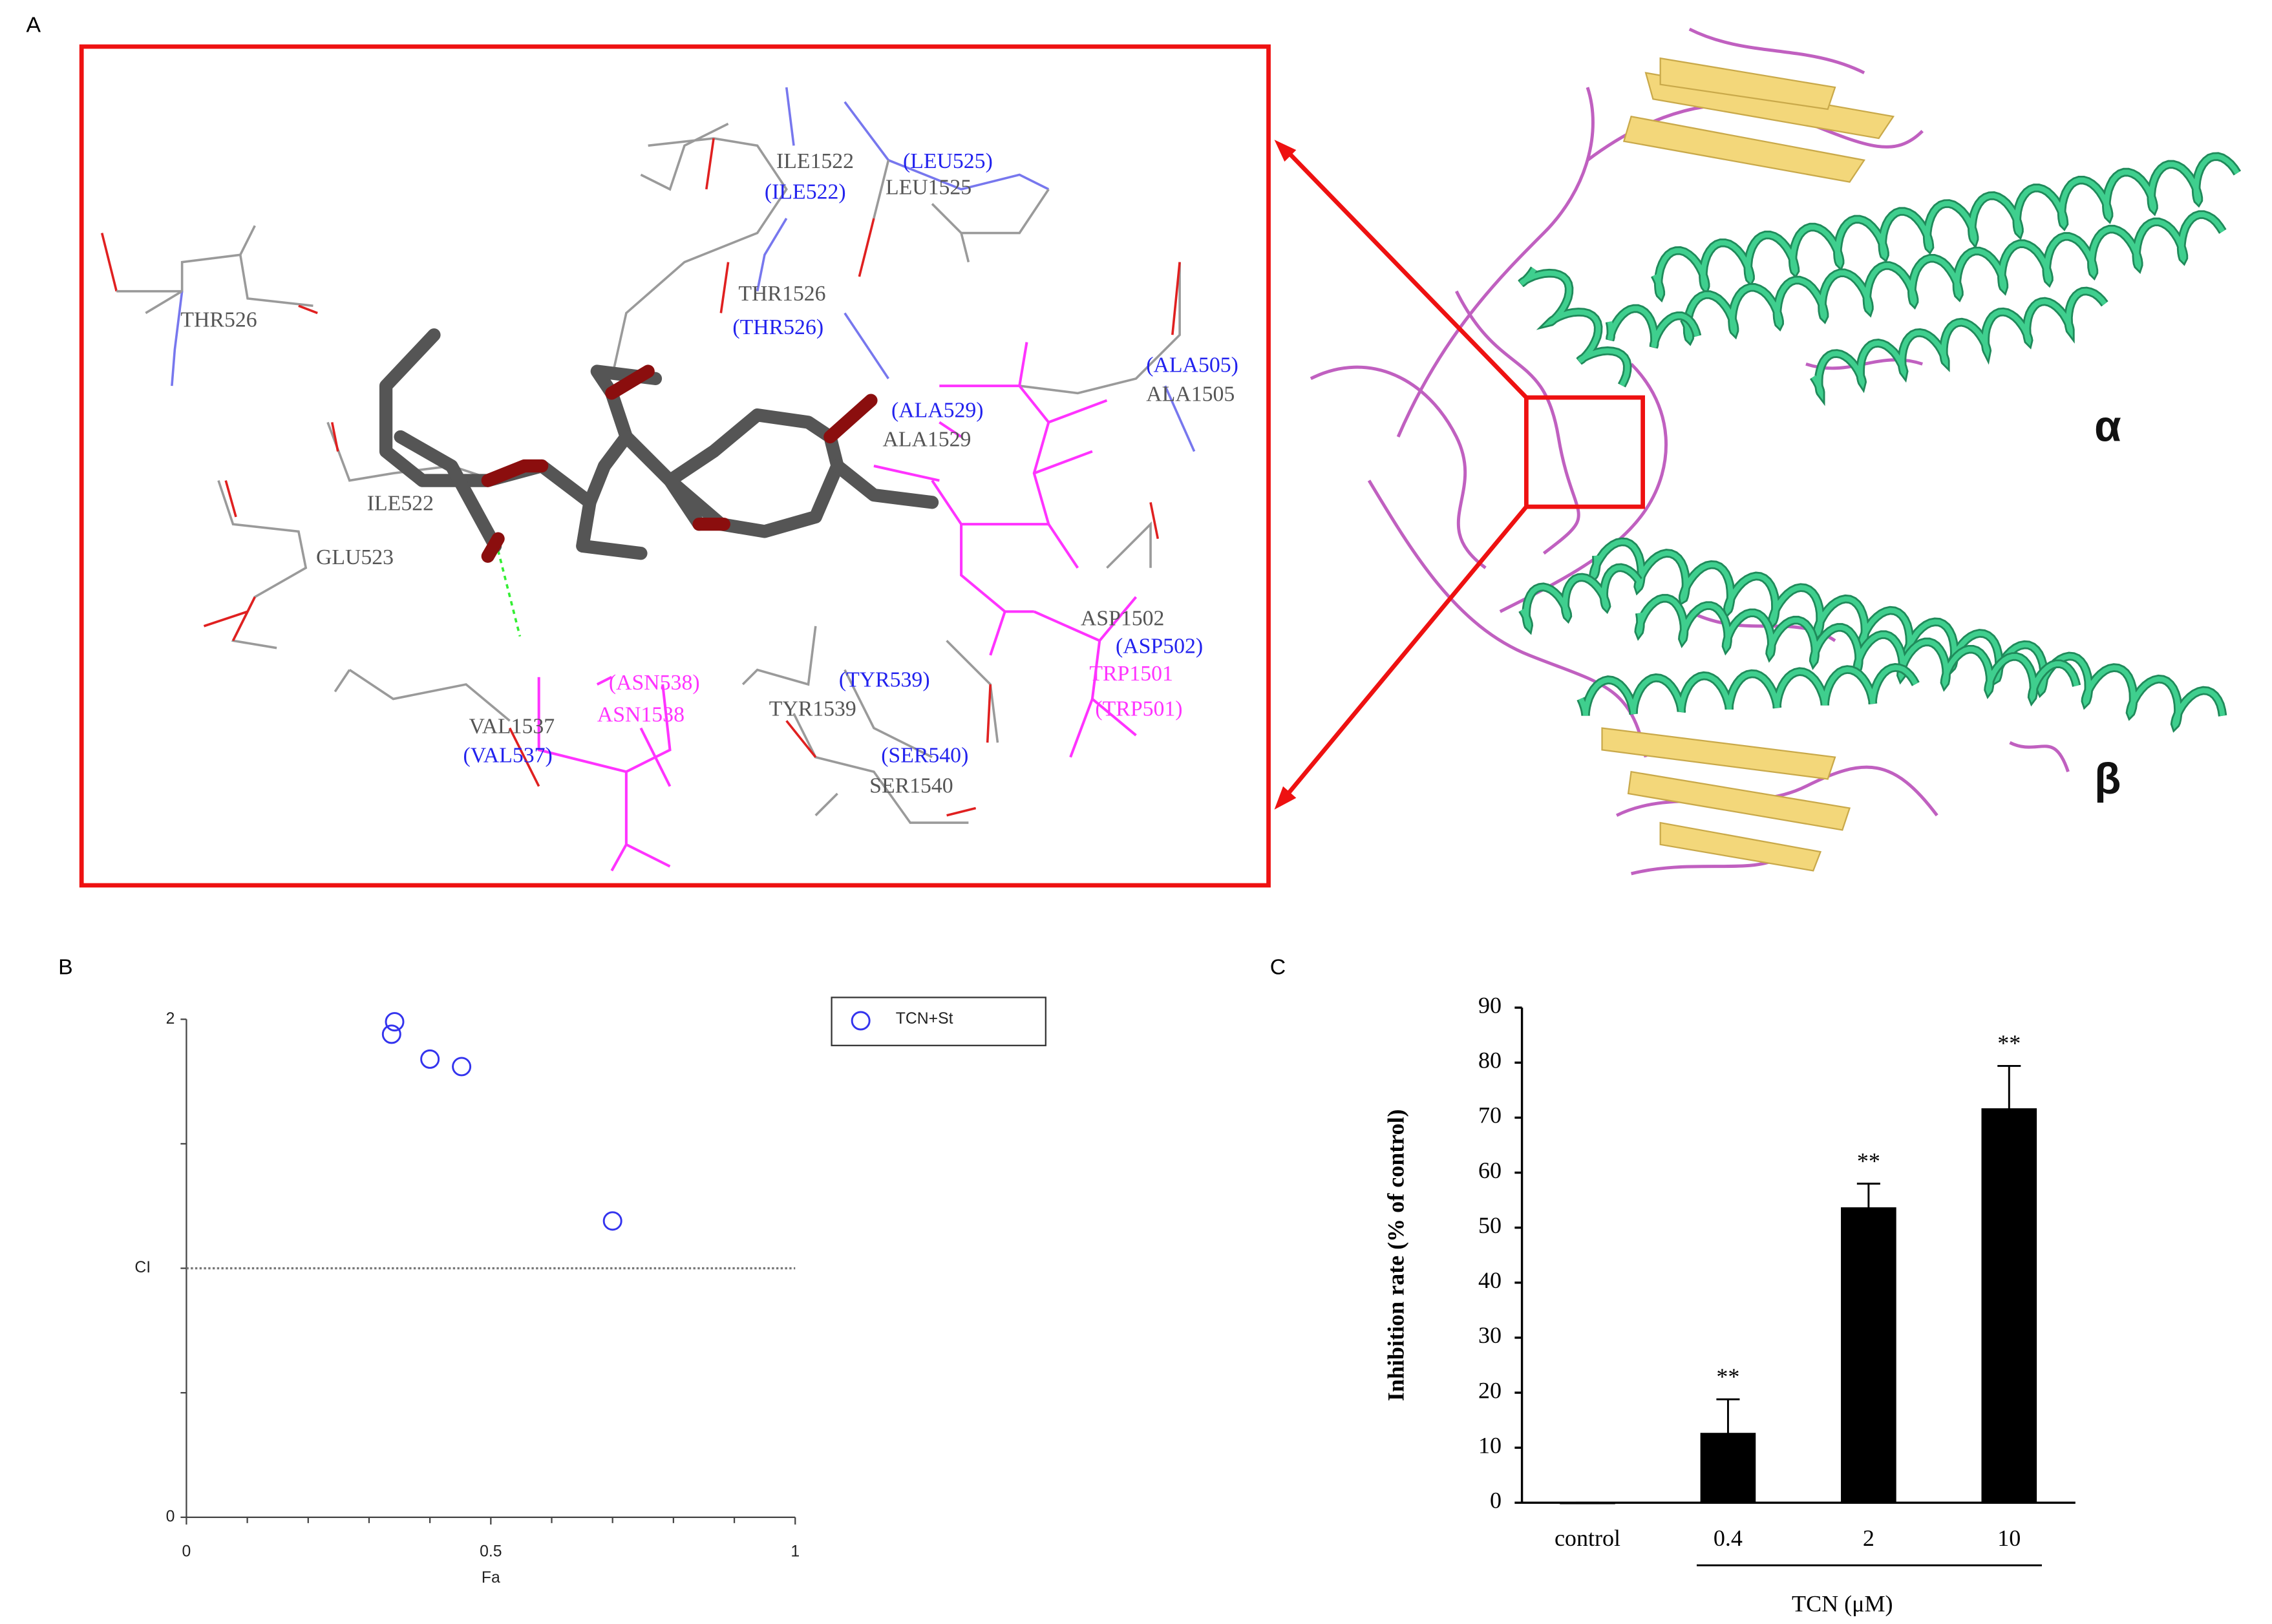 Image resolution: width=2272 pixels, height=1624 pixels. What do you see at coordinates (641, 714) in the screenshot?
I see `residue-label: ASN1538` at bounding box center [641, 714].